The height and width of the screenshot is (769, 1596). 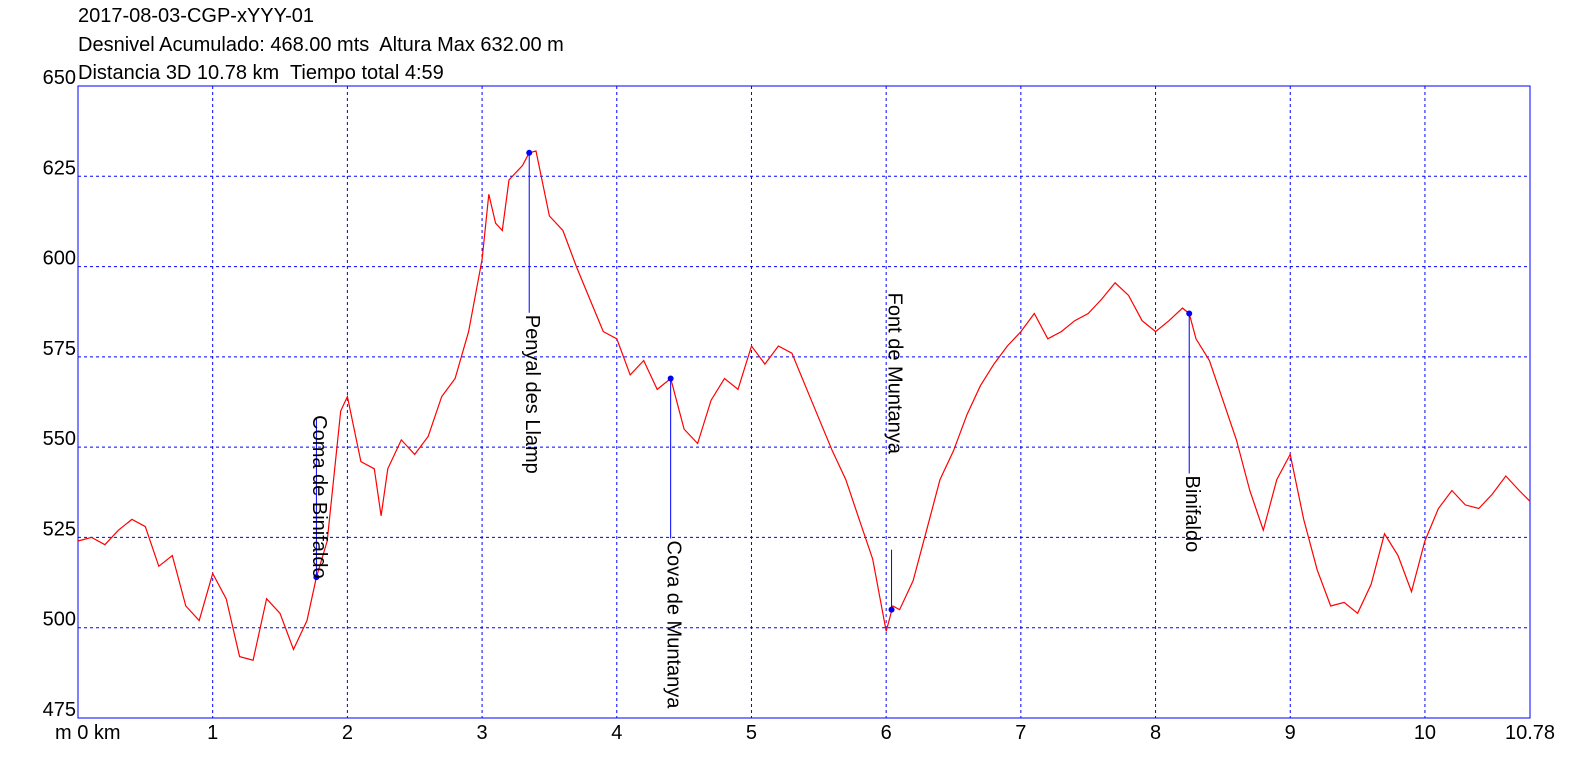 What do you see at coordinates (212, 733) in the screenshot?
I see `x-tick-label: 1` at bounding box center [212, 733].